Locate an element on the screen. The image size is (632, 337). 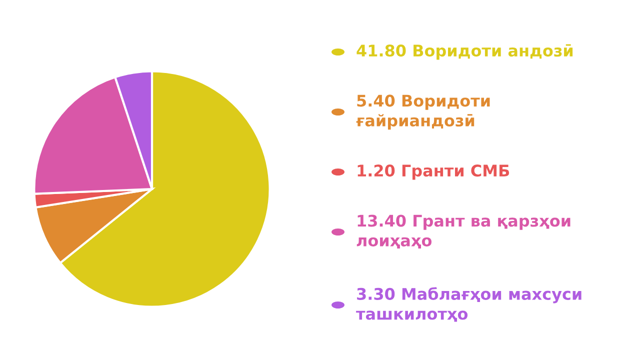
legend-label: 3.30 Маблағҳои махсуси ташкилотҳо is located at coordinates (469, 304).